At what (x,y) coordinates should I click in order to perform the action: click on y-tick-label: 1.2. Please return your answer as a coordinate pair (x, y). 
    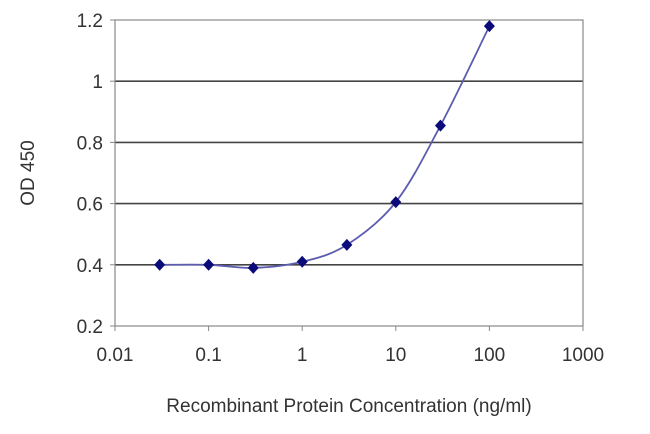
    Looking at the image, I should click on (90, 21).